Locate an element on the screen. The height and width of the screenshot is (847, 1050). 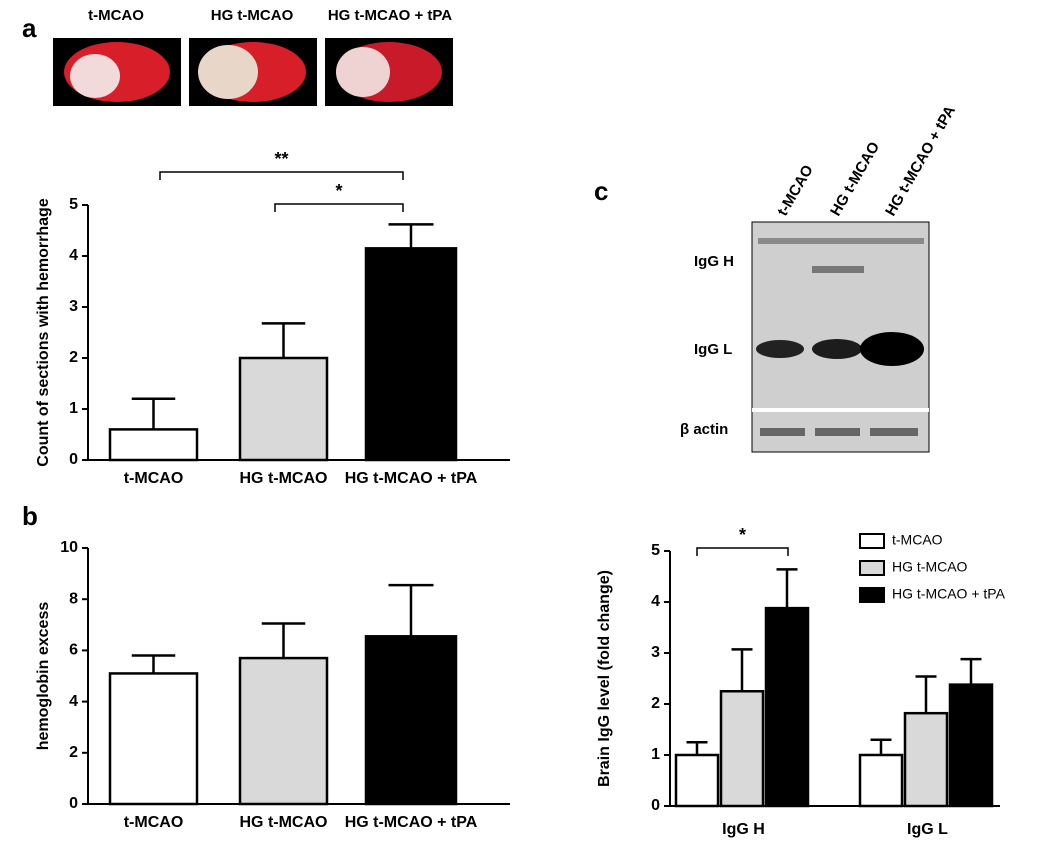
y-axis-label: hemoglobin excess is located at coordinates (43, 676).